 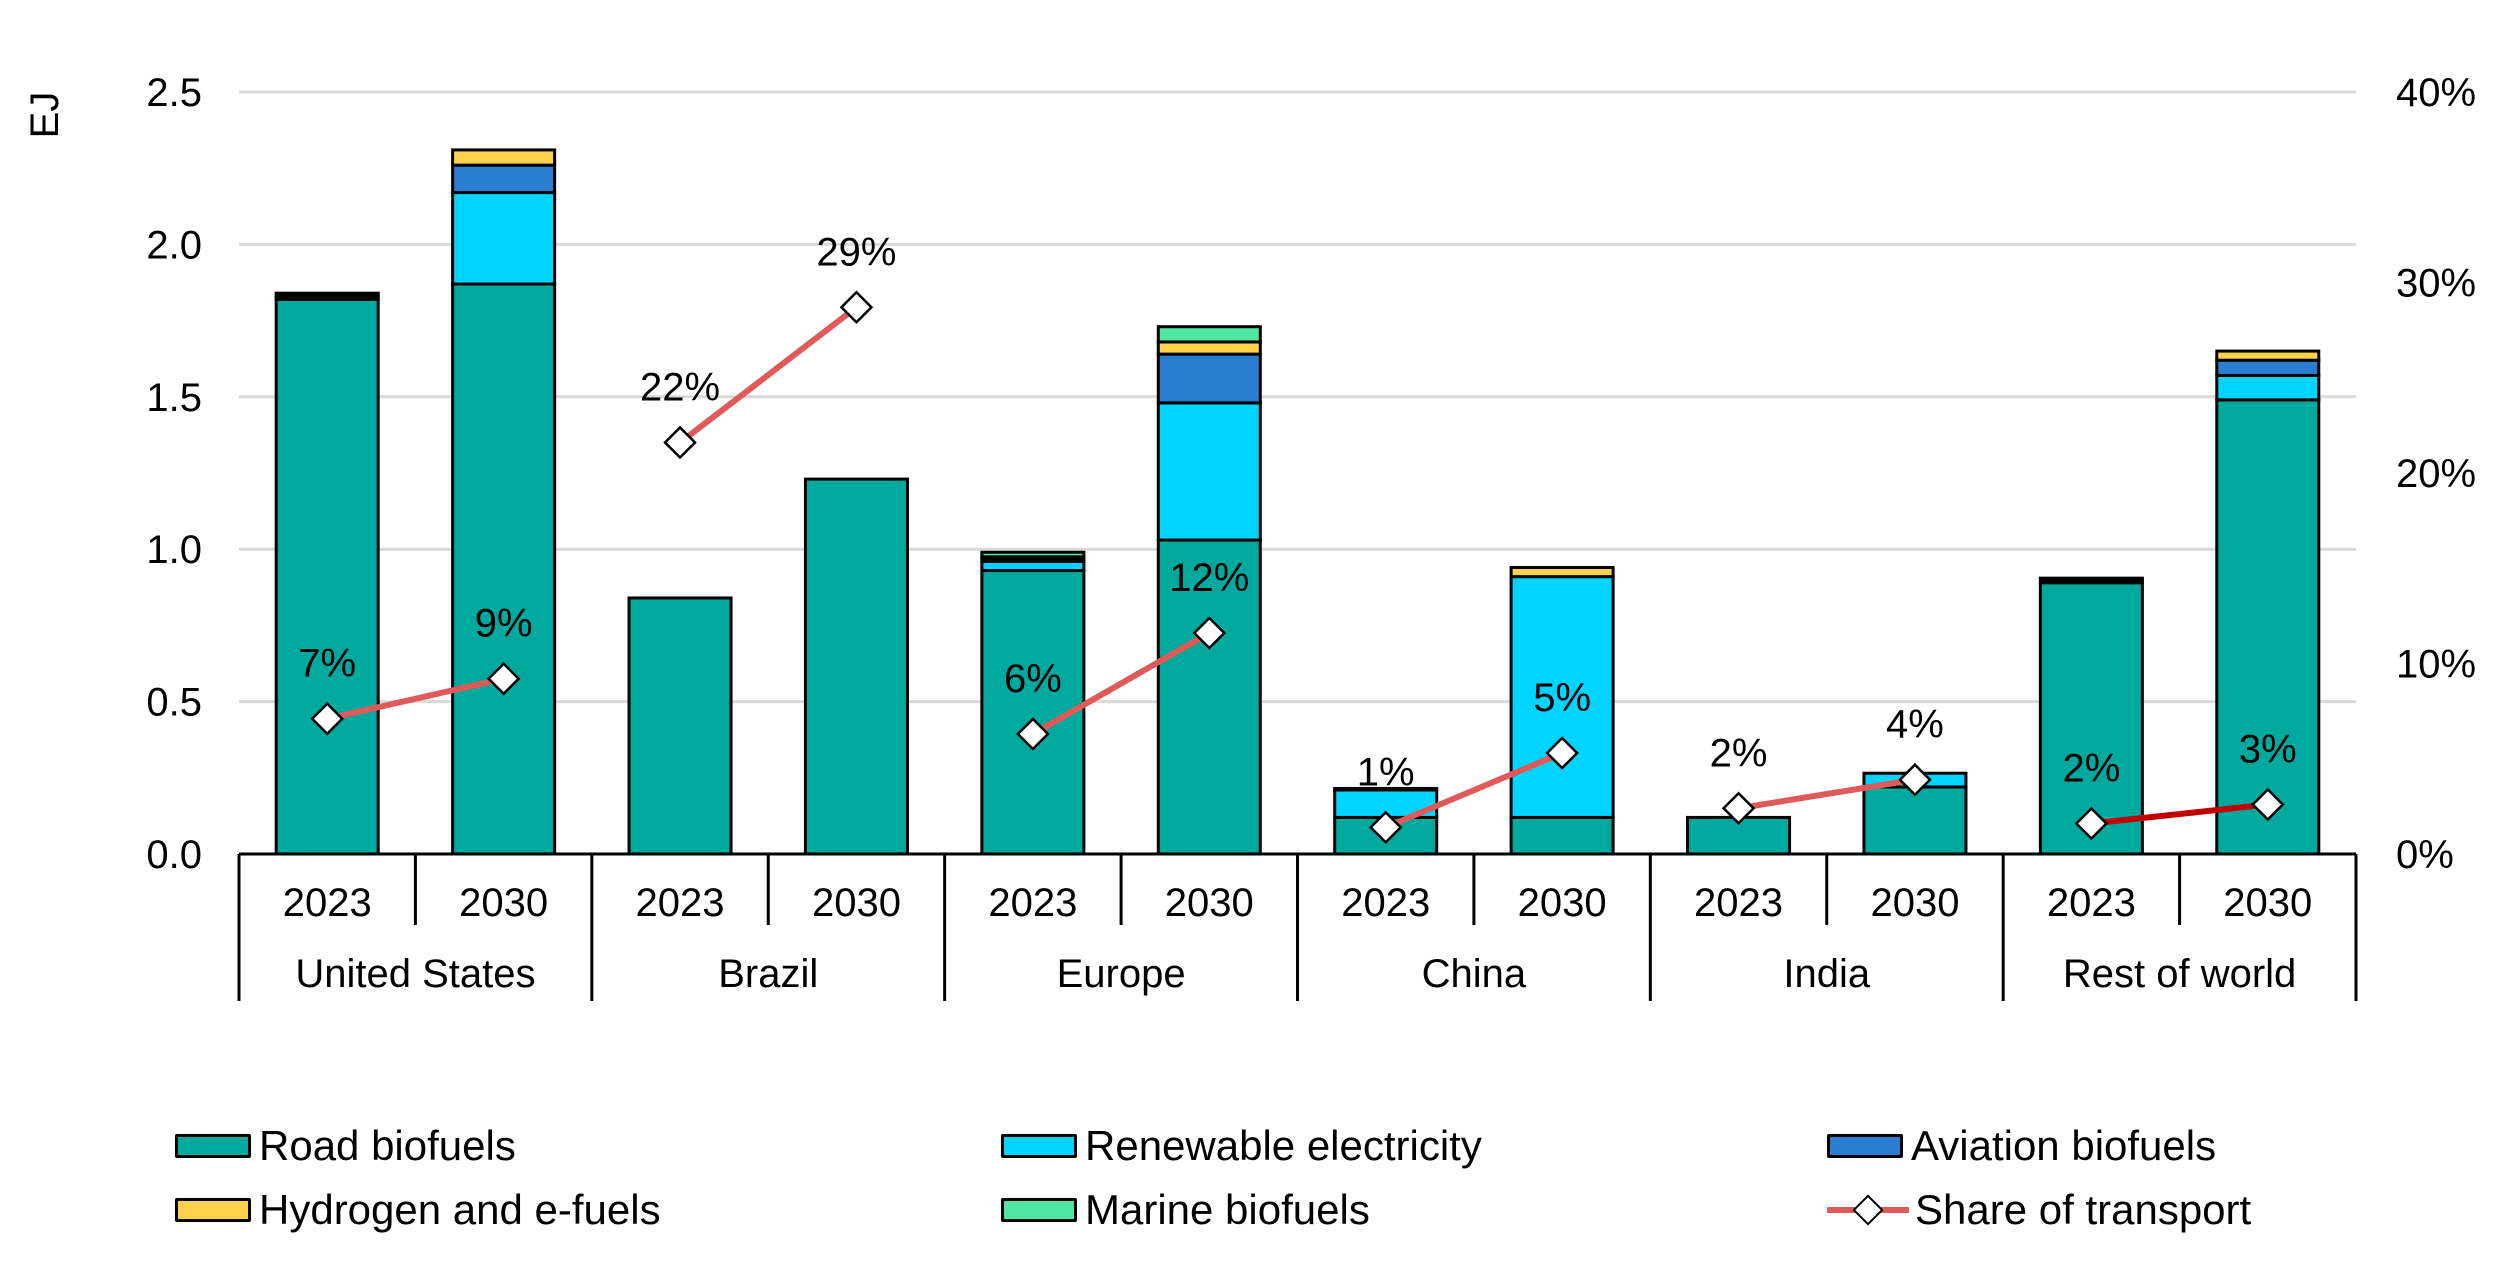 I want to click on share-data-label: 4%, so click(x=1915, y=725).